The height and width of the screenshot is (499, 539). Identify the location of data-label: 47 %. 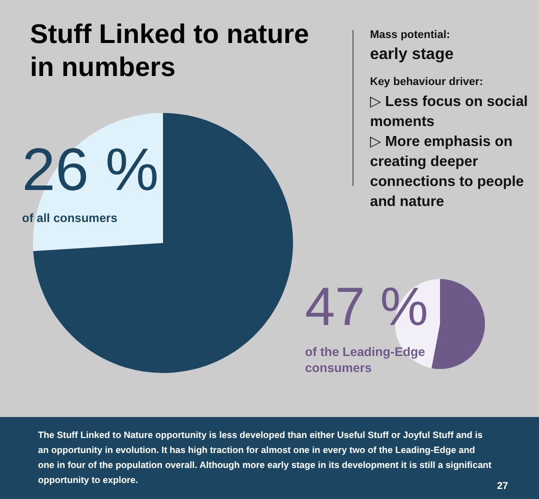
(366, 307).